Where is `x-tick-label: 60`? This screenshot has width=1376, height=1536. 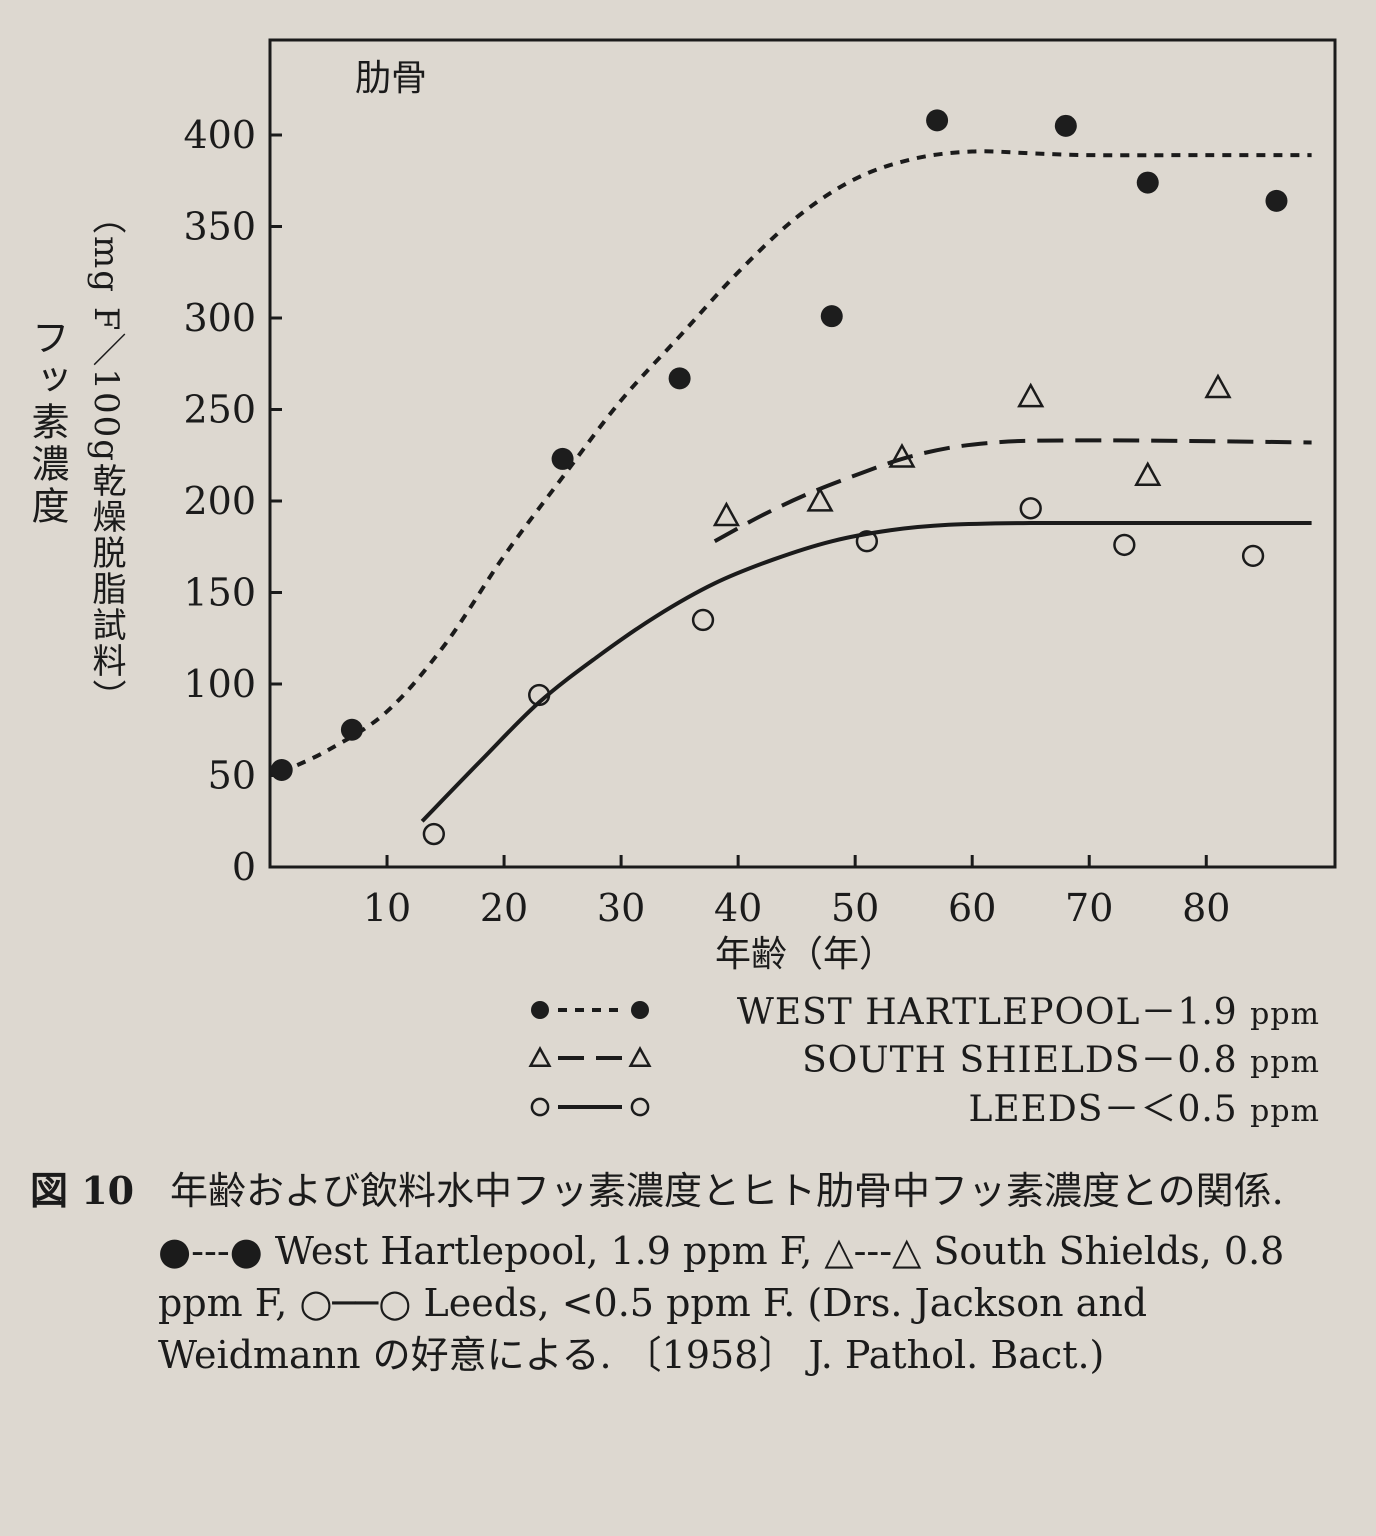 x-tick-label: 60 is located at coordinates (972, 908).